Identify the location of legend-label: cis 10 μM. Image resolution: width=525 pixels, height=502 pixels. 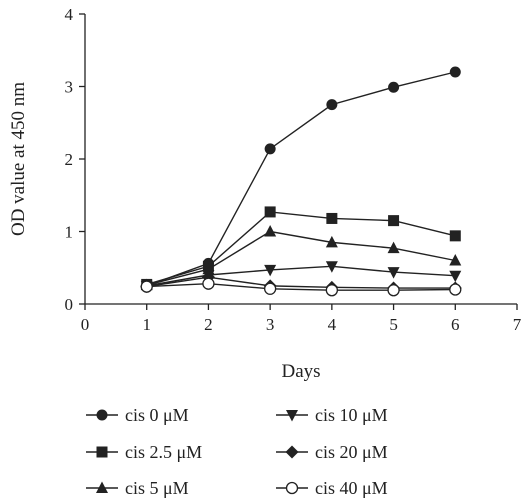
(351, 415).